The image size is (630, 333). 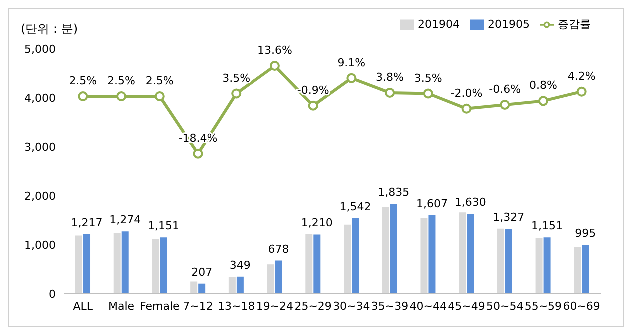 What do you see at coordinates (237, 306) in the screenshot?
I see `x-tick-label: 13~18` at bounding box center [237, 306].